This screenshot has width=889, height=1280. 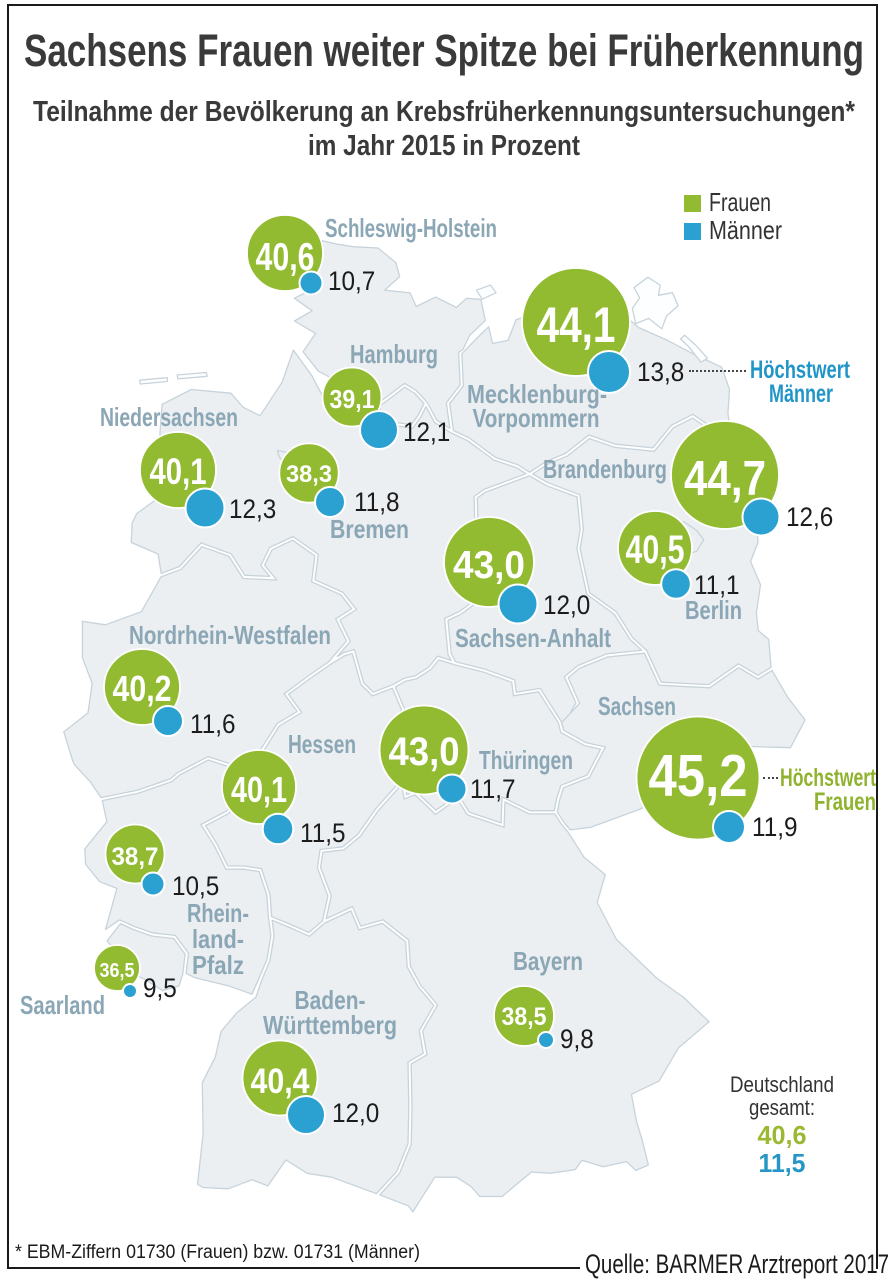 What do you see at coordinates (309, 474) in the screenshot?
I see `svg-text: 38,3` at bounding box center [309, 474].